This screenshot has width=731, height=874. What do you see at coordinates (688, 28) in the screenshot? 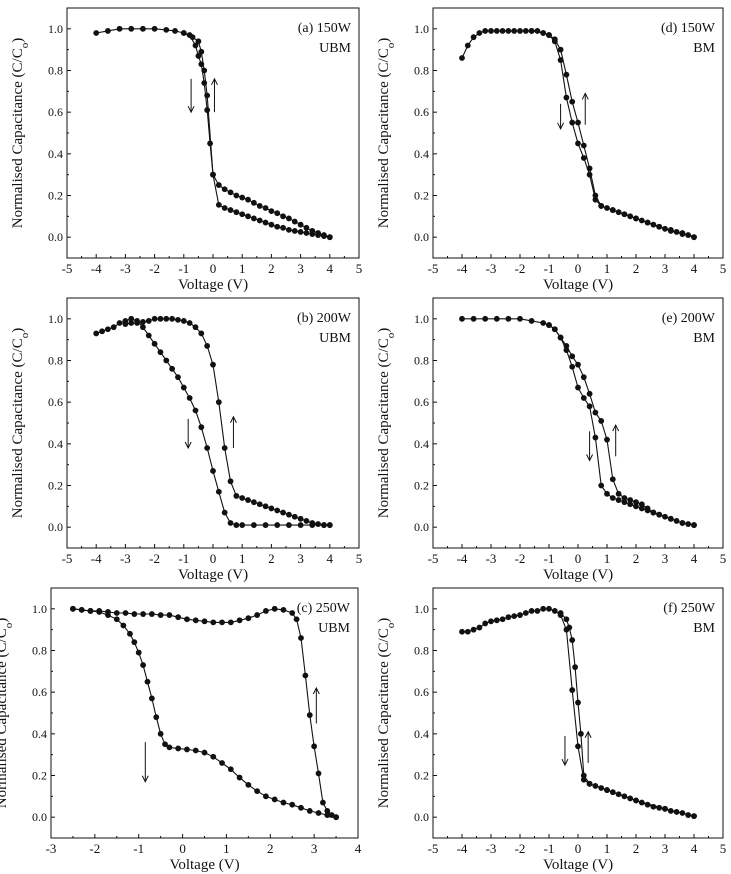
I see `panel-label: (d) 150W` at bounding box center [688, 28].